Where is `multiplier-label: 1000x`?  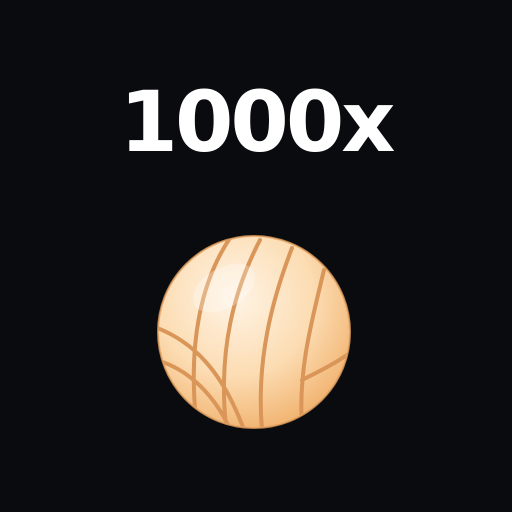
multiplier-label: 1000x is located at coordinates (257, 122).